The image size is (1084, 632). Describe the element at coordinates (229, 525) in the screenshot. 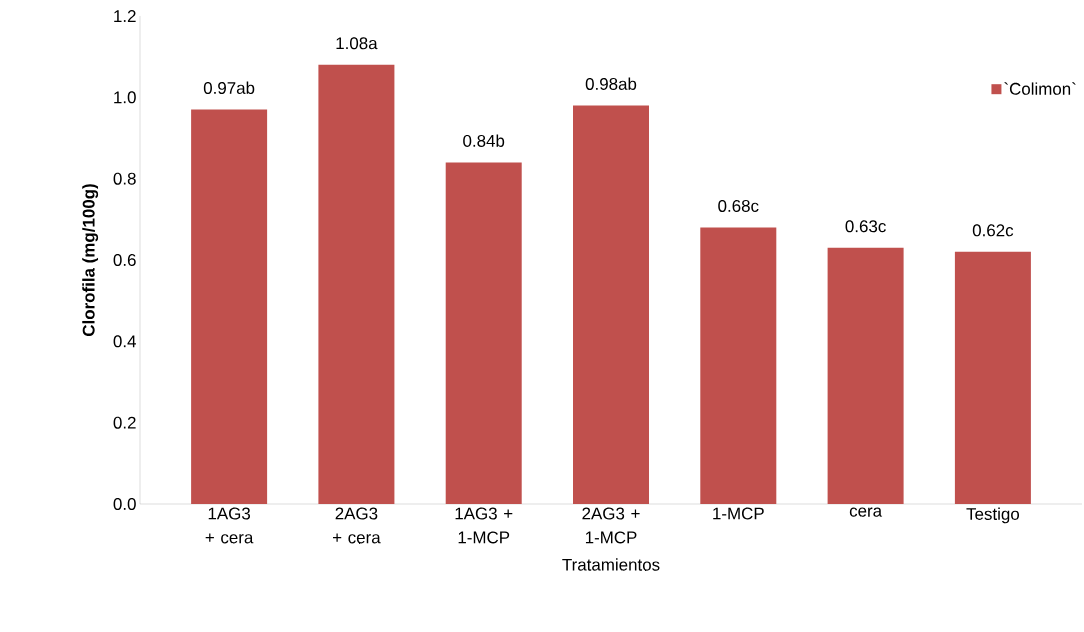

I see `x-tick-label: 1AG3 + cera` at that location.